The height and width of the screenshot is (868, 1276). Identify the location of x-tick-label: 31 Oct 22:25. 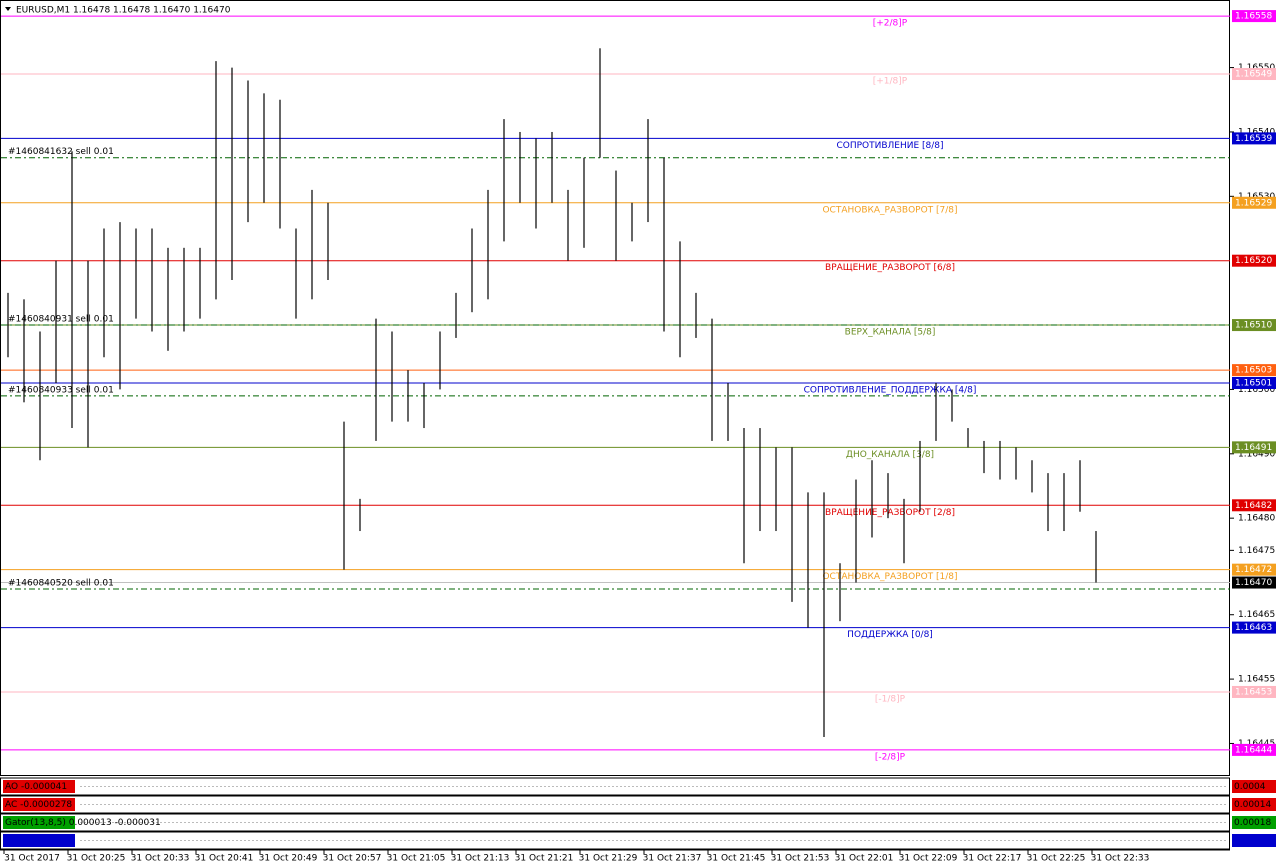
(1056, 859).